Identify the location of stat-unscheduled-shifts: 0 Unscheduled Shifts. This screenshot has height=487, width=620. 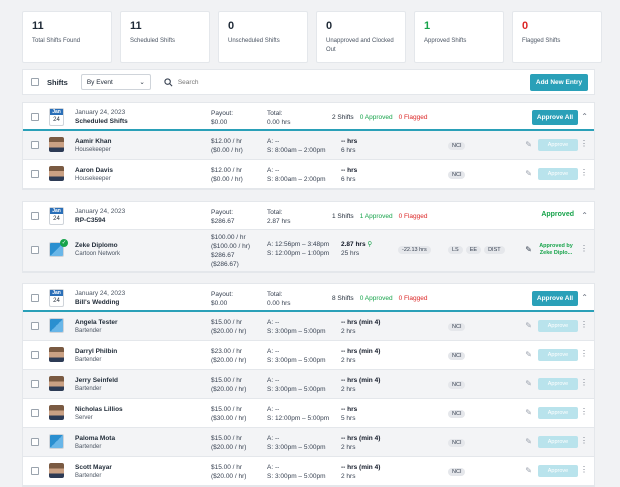
(263, 37).